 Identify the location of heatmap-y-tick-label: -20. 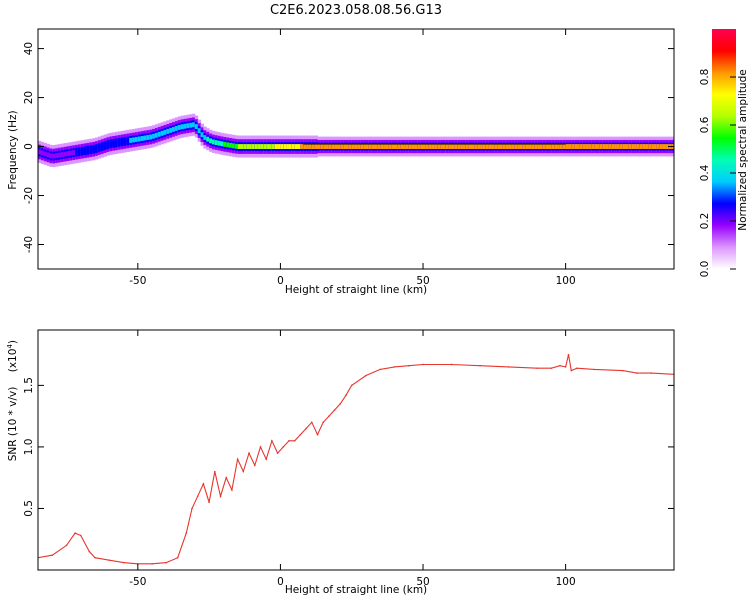
(29, 195).